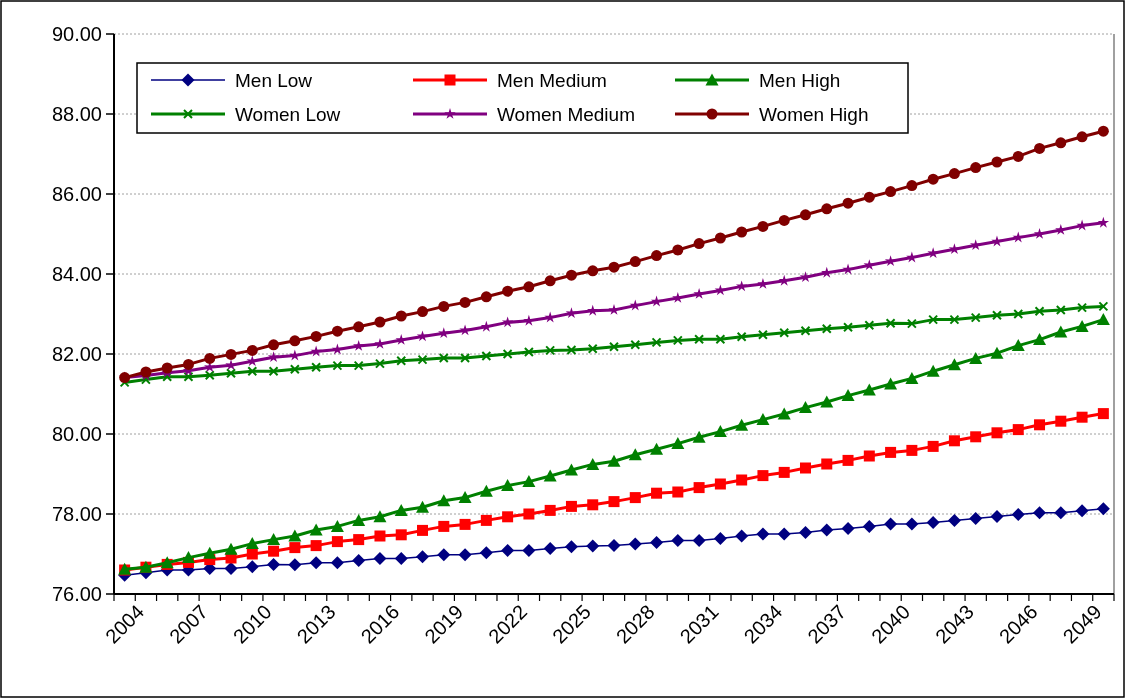 The height and width of the screenshot is (698, 1125). I want to click on legend-label: Men Low, so click(274, 80).